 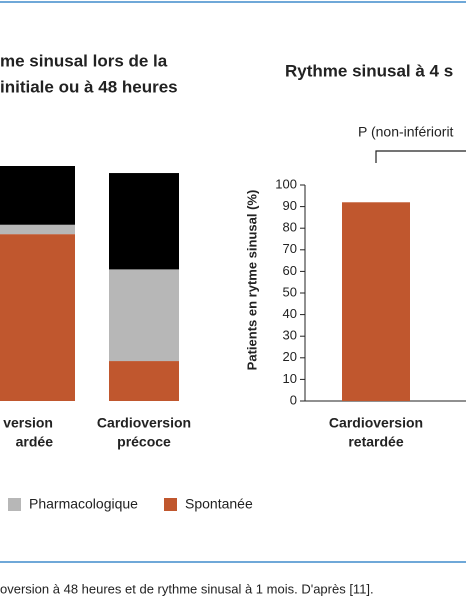 What do you see at coordinates (84, 60) in the screenshot?
I see `left-title: me sinusal lors de la` at bounding box center [84, 60].